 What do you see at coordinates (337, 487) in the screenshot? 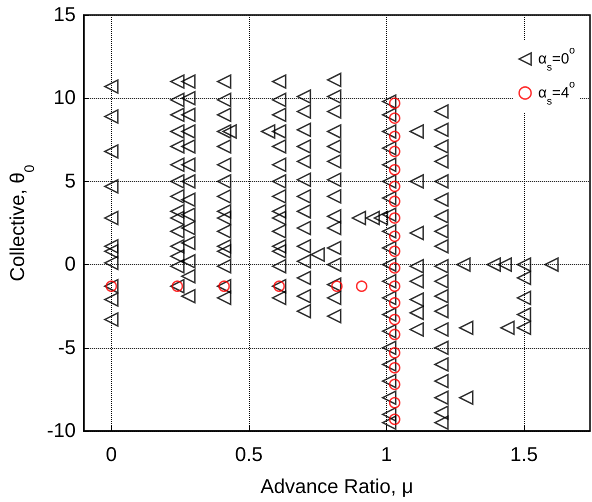
I see `x-axis-title: Advance Ratio, μ` at bounding box center [337, 487].